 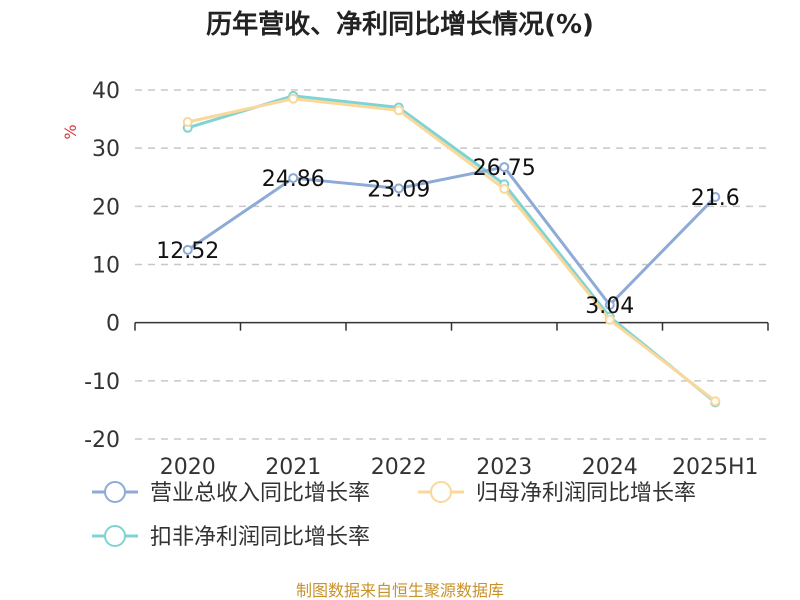 I want to click on data-label: 23.09, so click(x=398, y=189).